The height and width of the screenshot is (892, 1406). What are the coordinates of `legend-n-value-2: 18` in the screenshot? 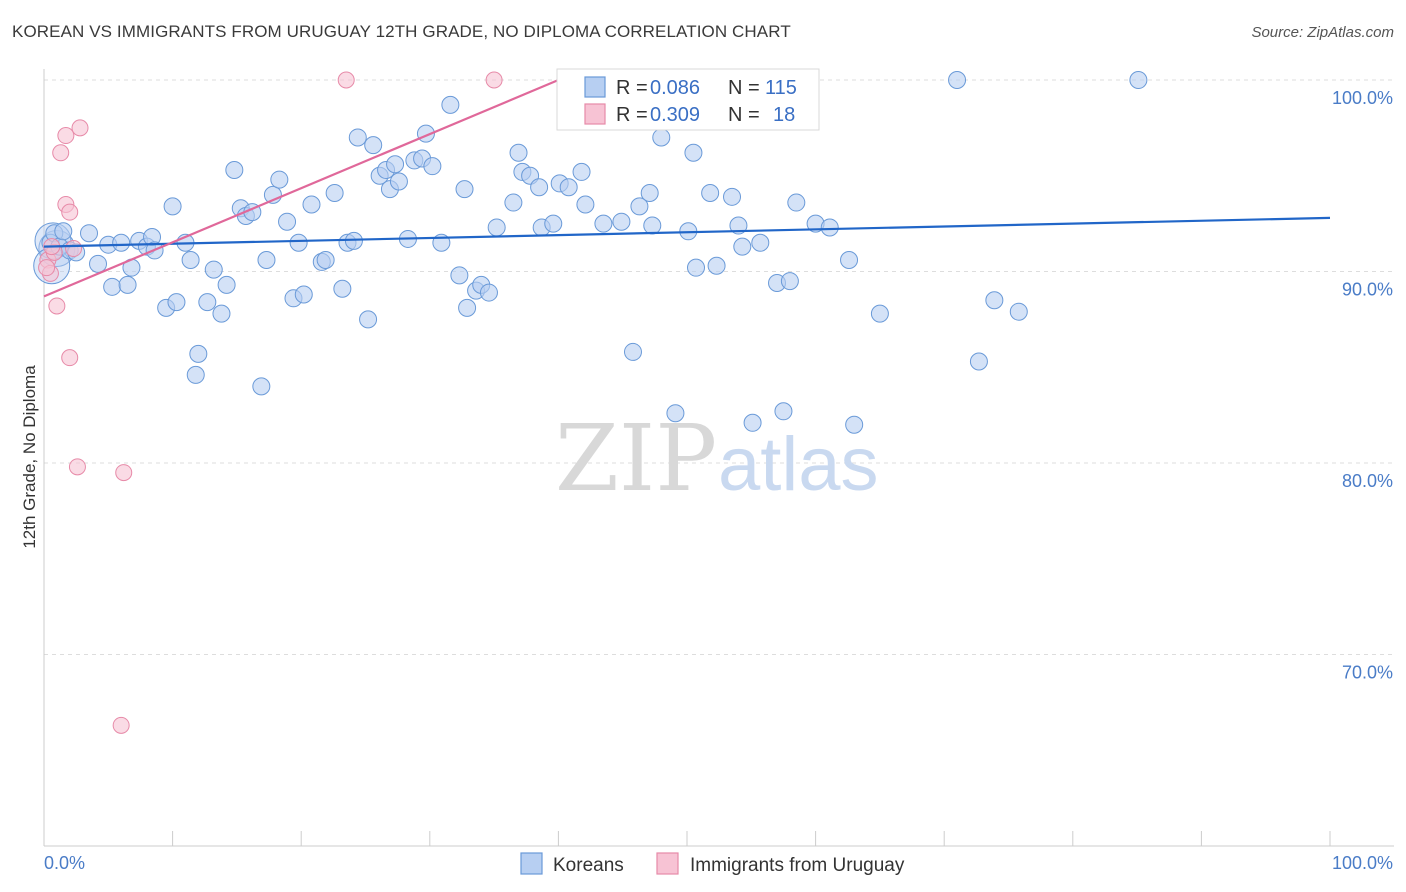 It's located at (784, 115).